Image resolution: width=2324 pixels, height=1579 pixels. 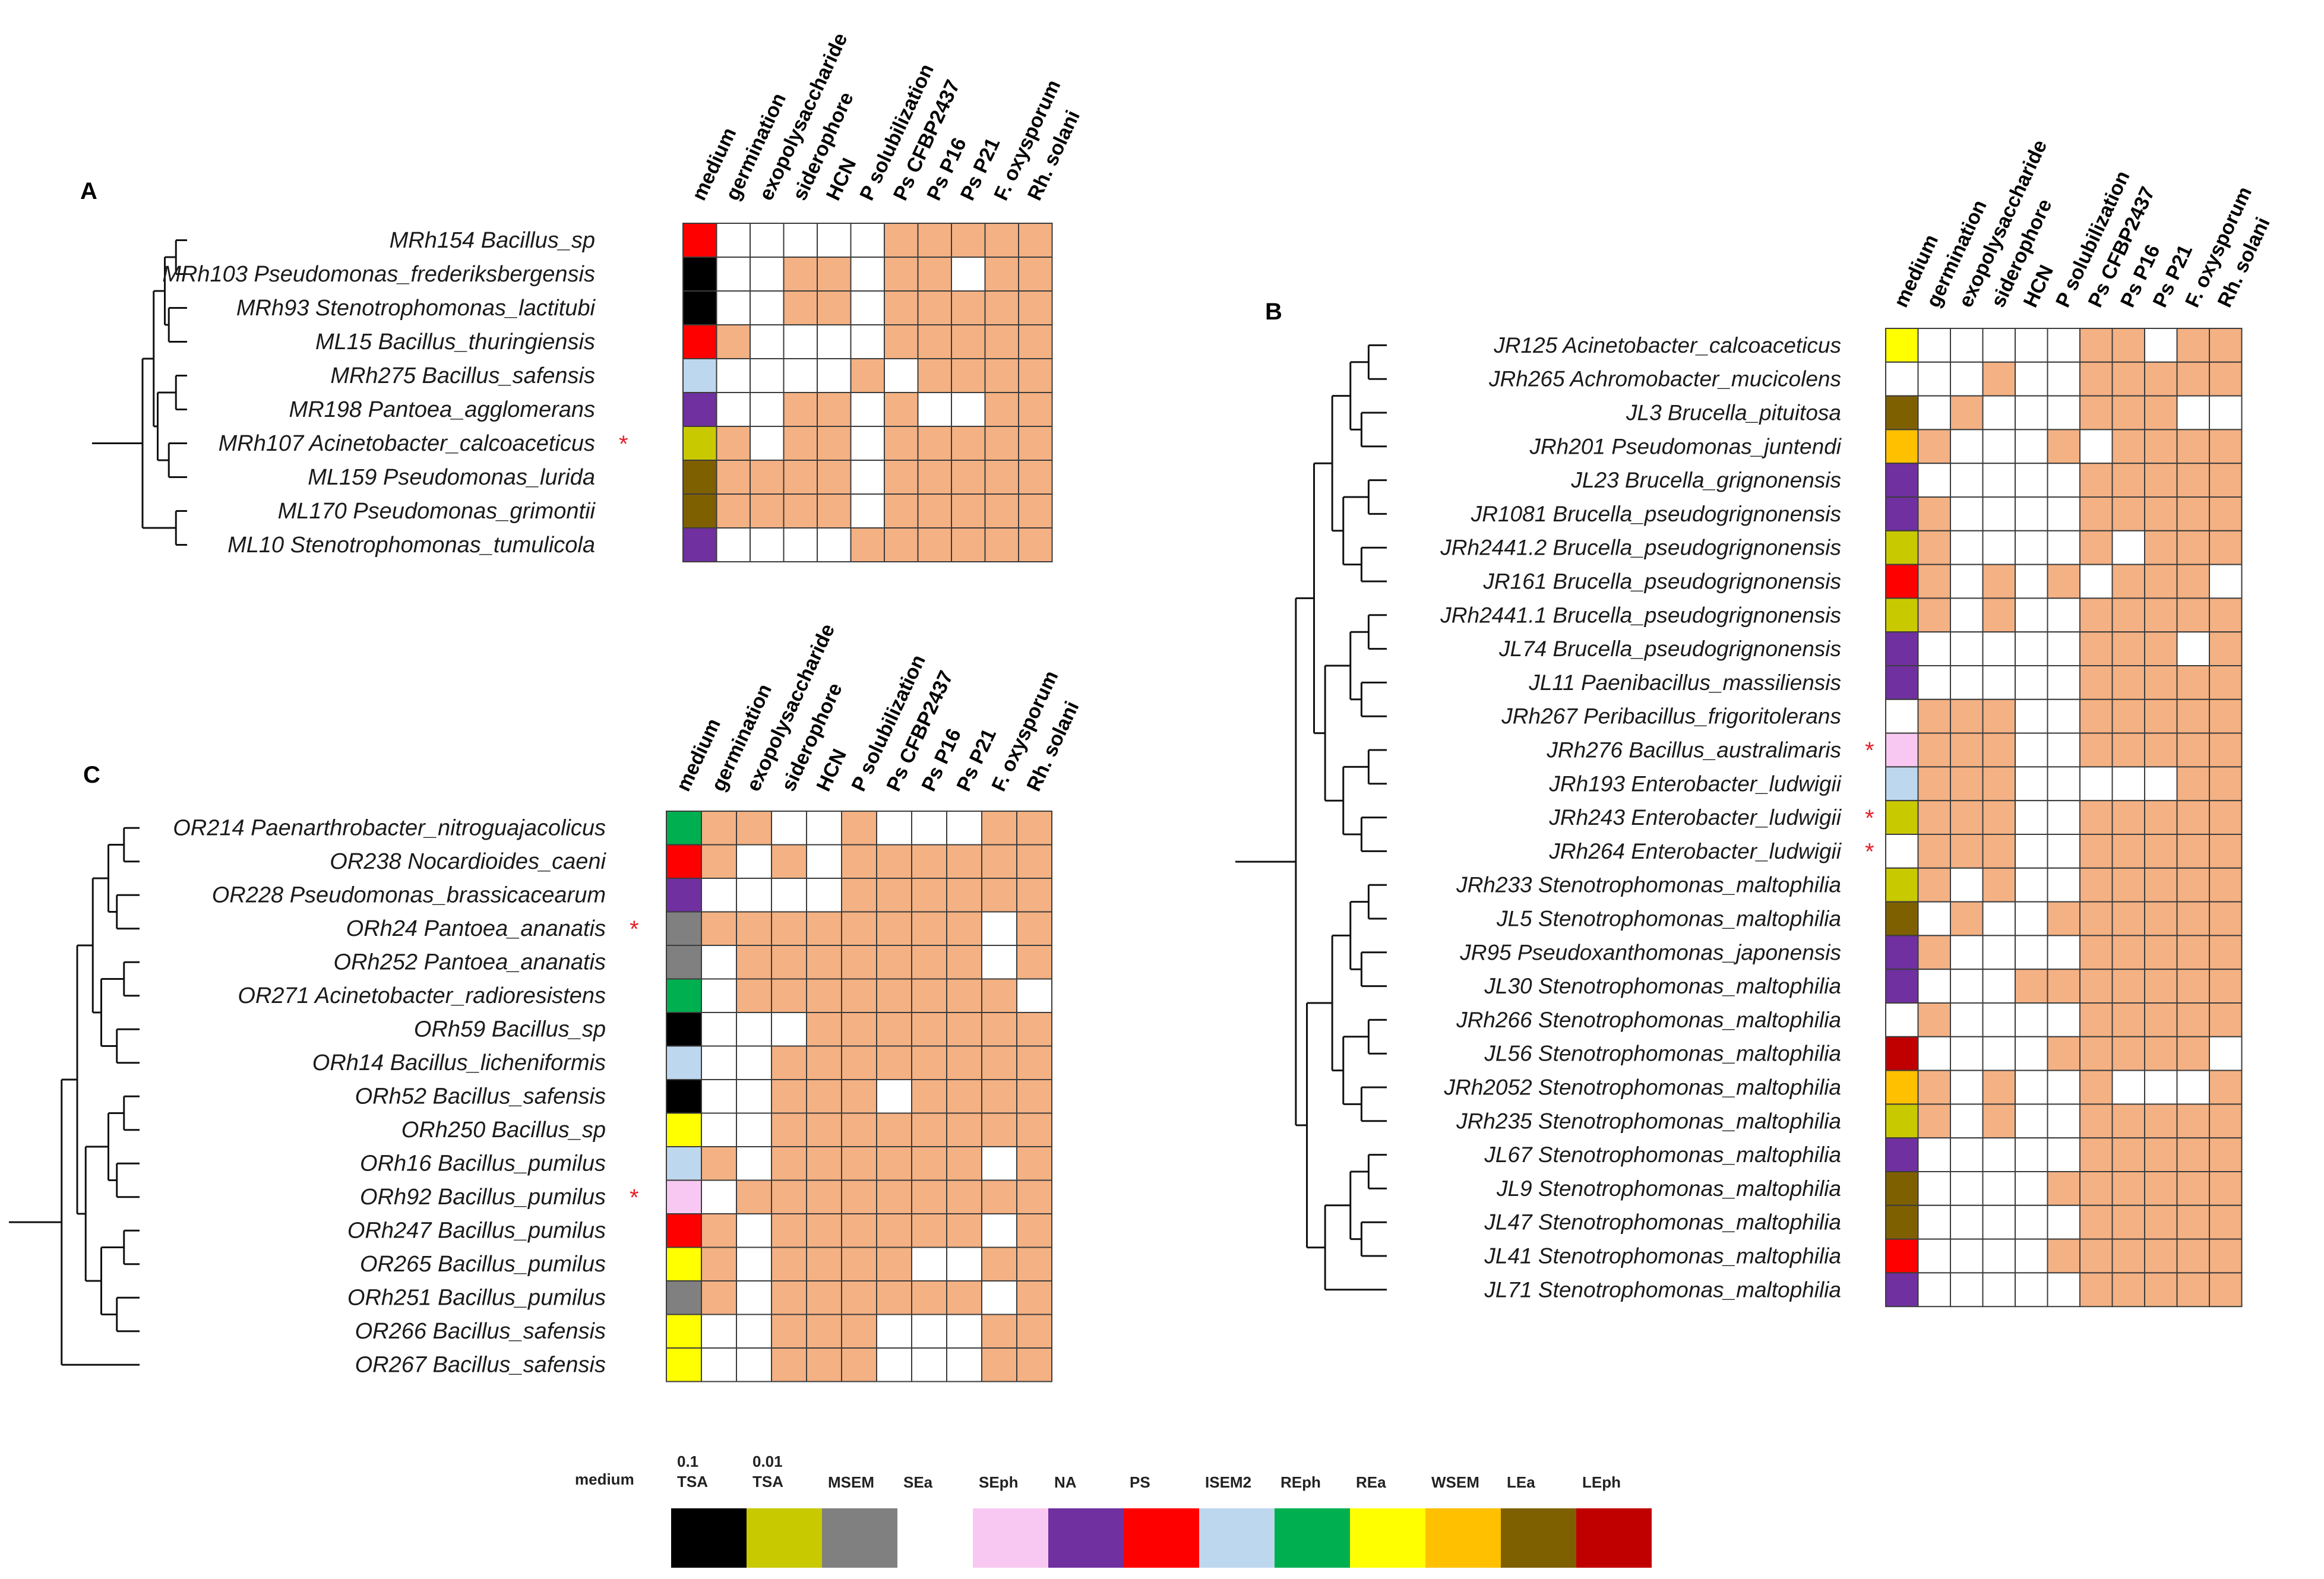 I want to click on isolate-label: JRh243 Enterobacter_ludwigii, so click(x=1695, y=818).